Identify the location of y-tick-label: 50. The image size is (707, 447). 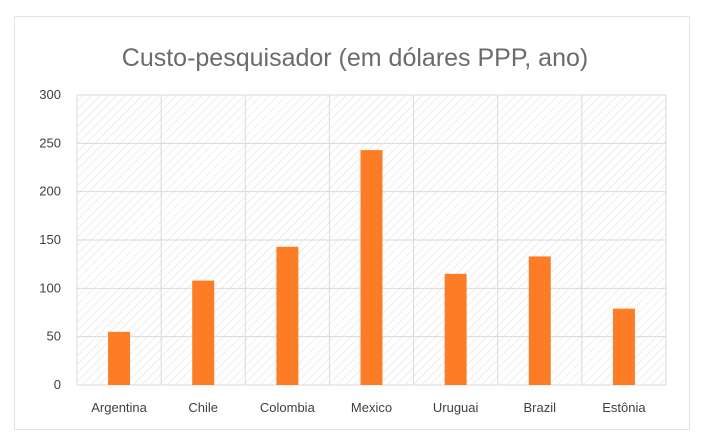
(54, 336).